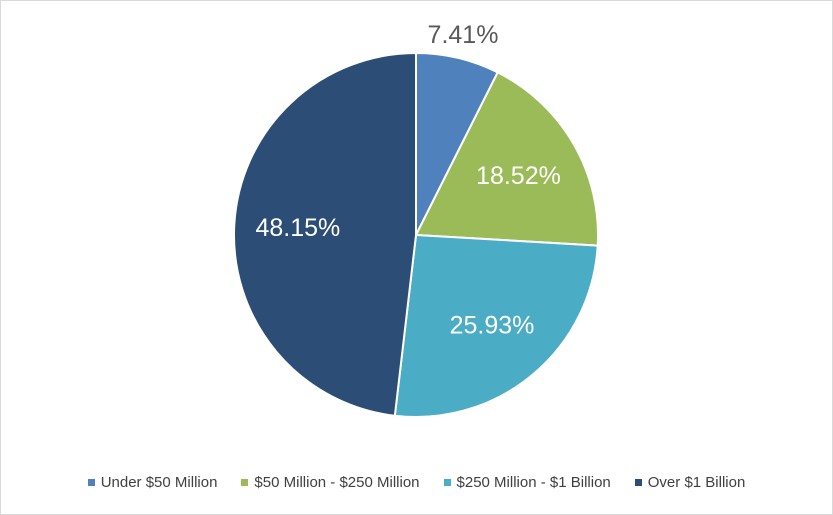  I want to click on legend-item-under-50m: Under $50 Million, so click(152, 482).